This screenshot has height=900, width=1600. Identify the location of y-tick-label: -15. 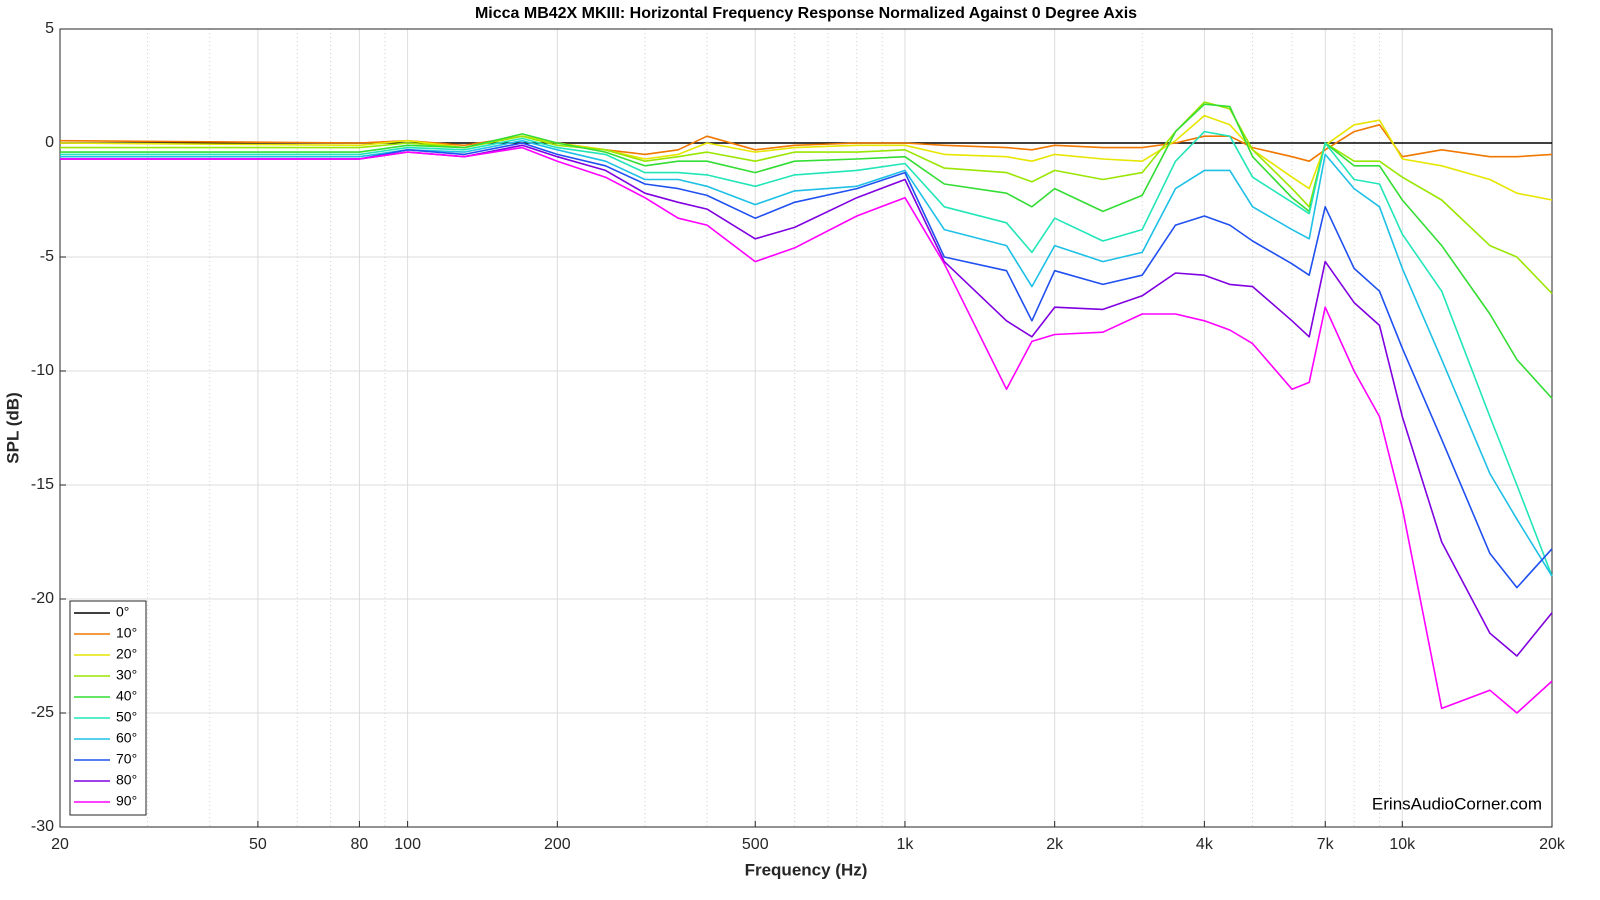
(42, 484).